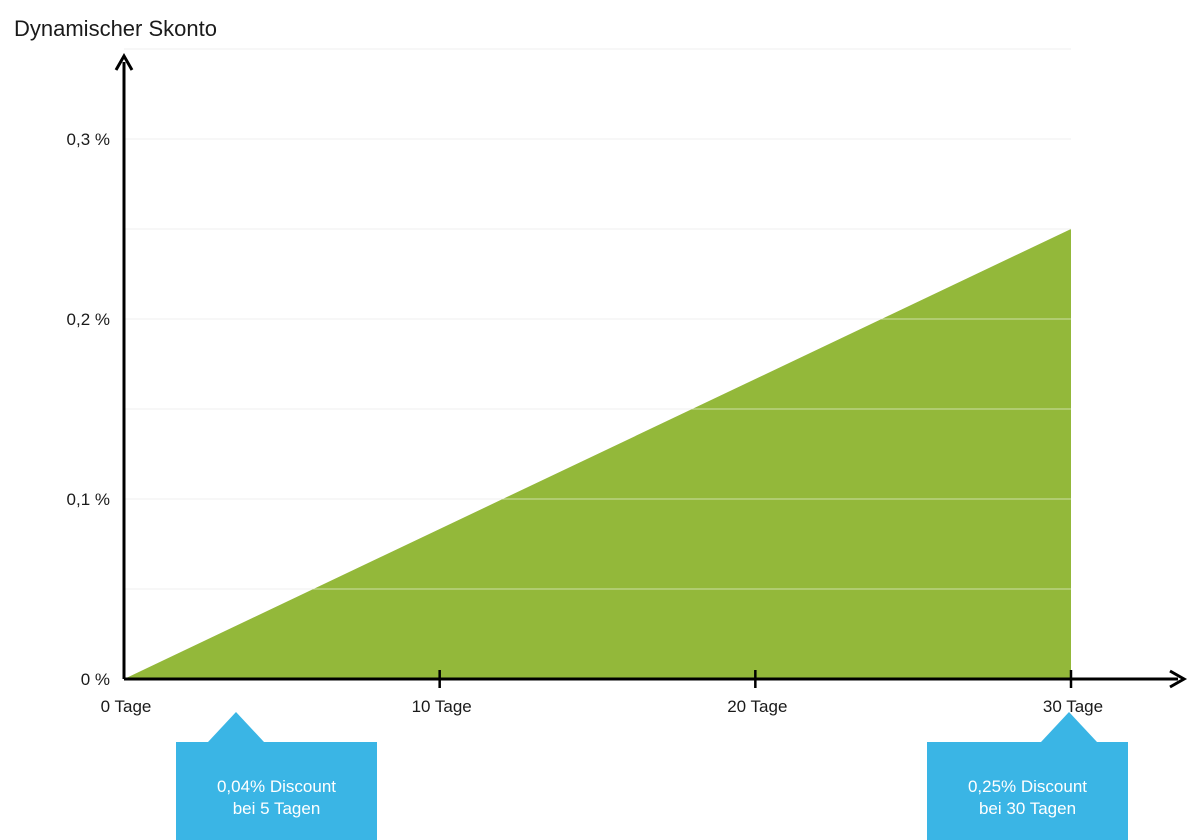  What do you see at coordinates (124, 61) in the screenshot?
I see `y-axis-arrow` at bounding box center [124, 61].